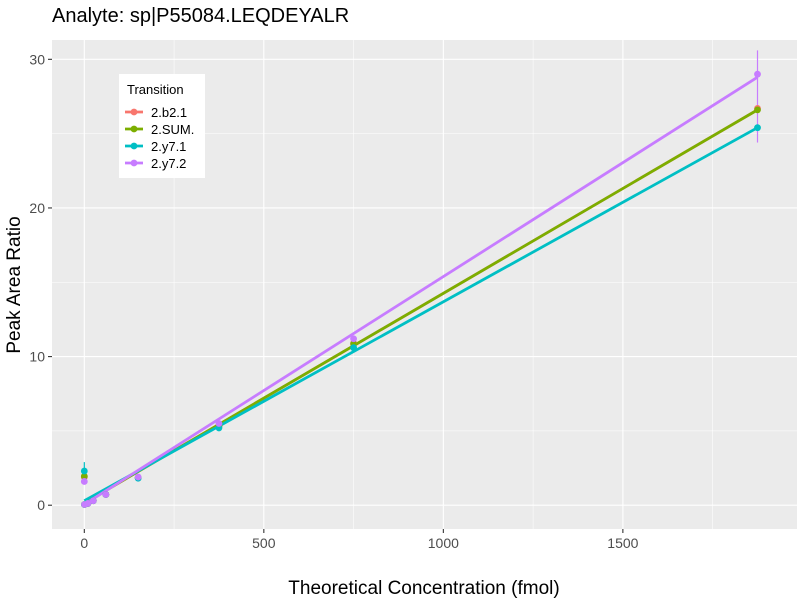 This screenshot has height=600, width=800. Describe the element at coordinates (168, 146) in the screenshot. I see `legend-label-2.y7.1: 2.y7.1` at that location.